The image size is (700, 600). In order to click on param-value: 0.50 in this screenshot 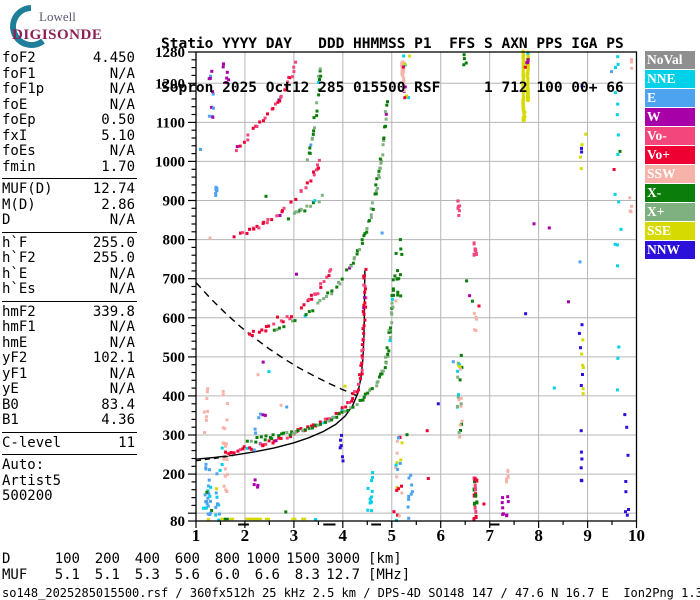, I will do `click(118, 120)`.